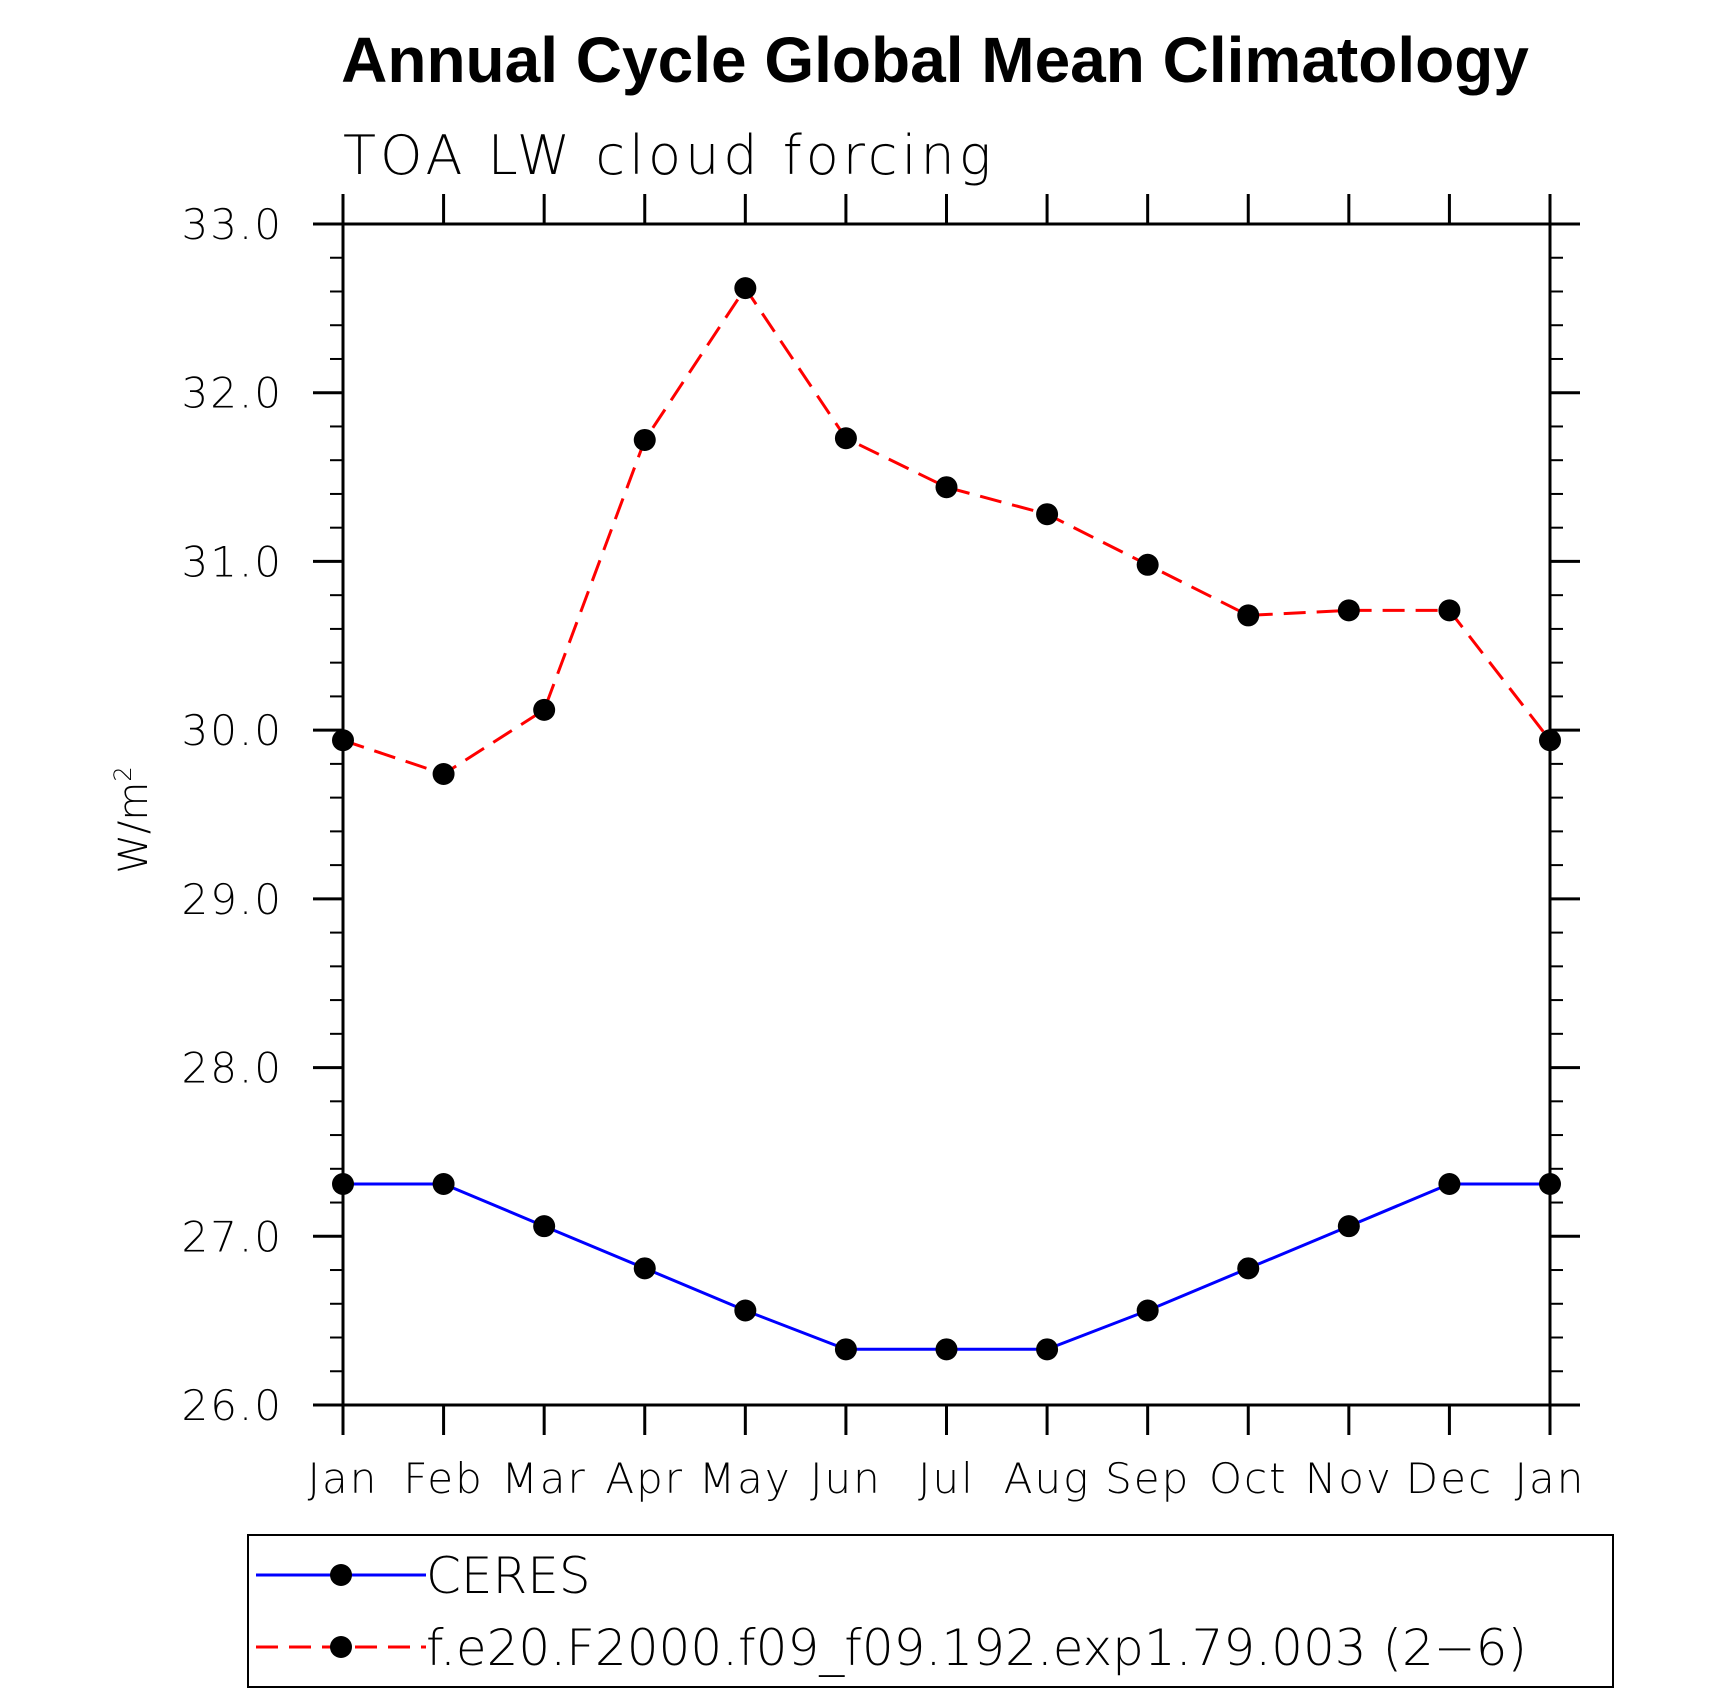 This screenshot has width=1710, height=1691. What do you see at coordinates (669, 155) in the screenshot?
I see `chart-subtitle: TOA LW cloud forcing` at bounding box center [669, 155].